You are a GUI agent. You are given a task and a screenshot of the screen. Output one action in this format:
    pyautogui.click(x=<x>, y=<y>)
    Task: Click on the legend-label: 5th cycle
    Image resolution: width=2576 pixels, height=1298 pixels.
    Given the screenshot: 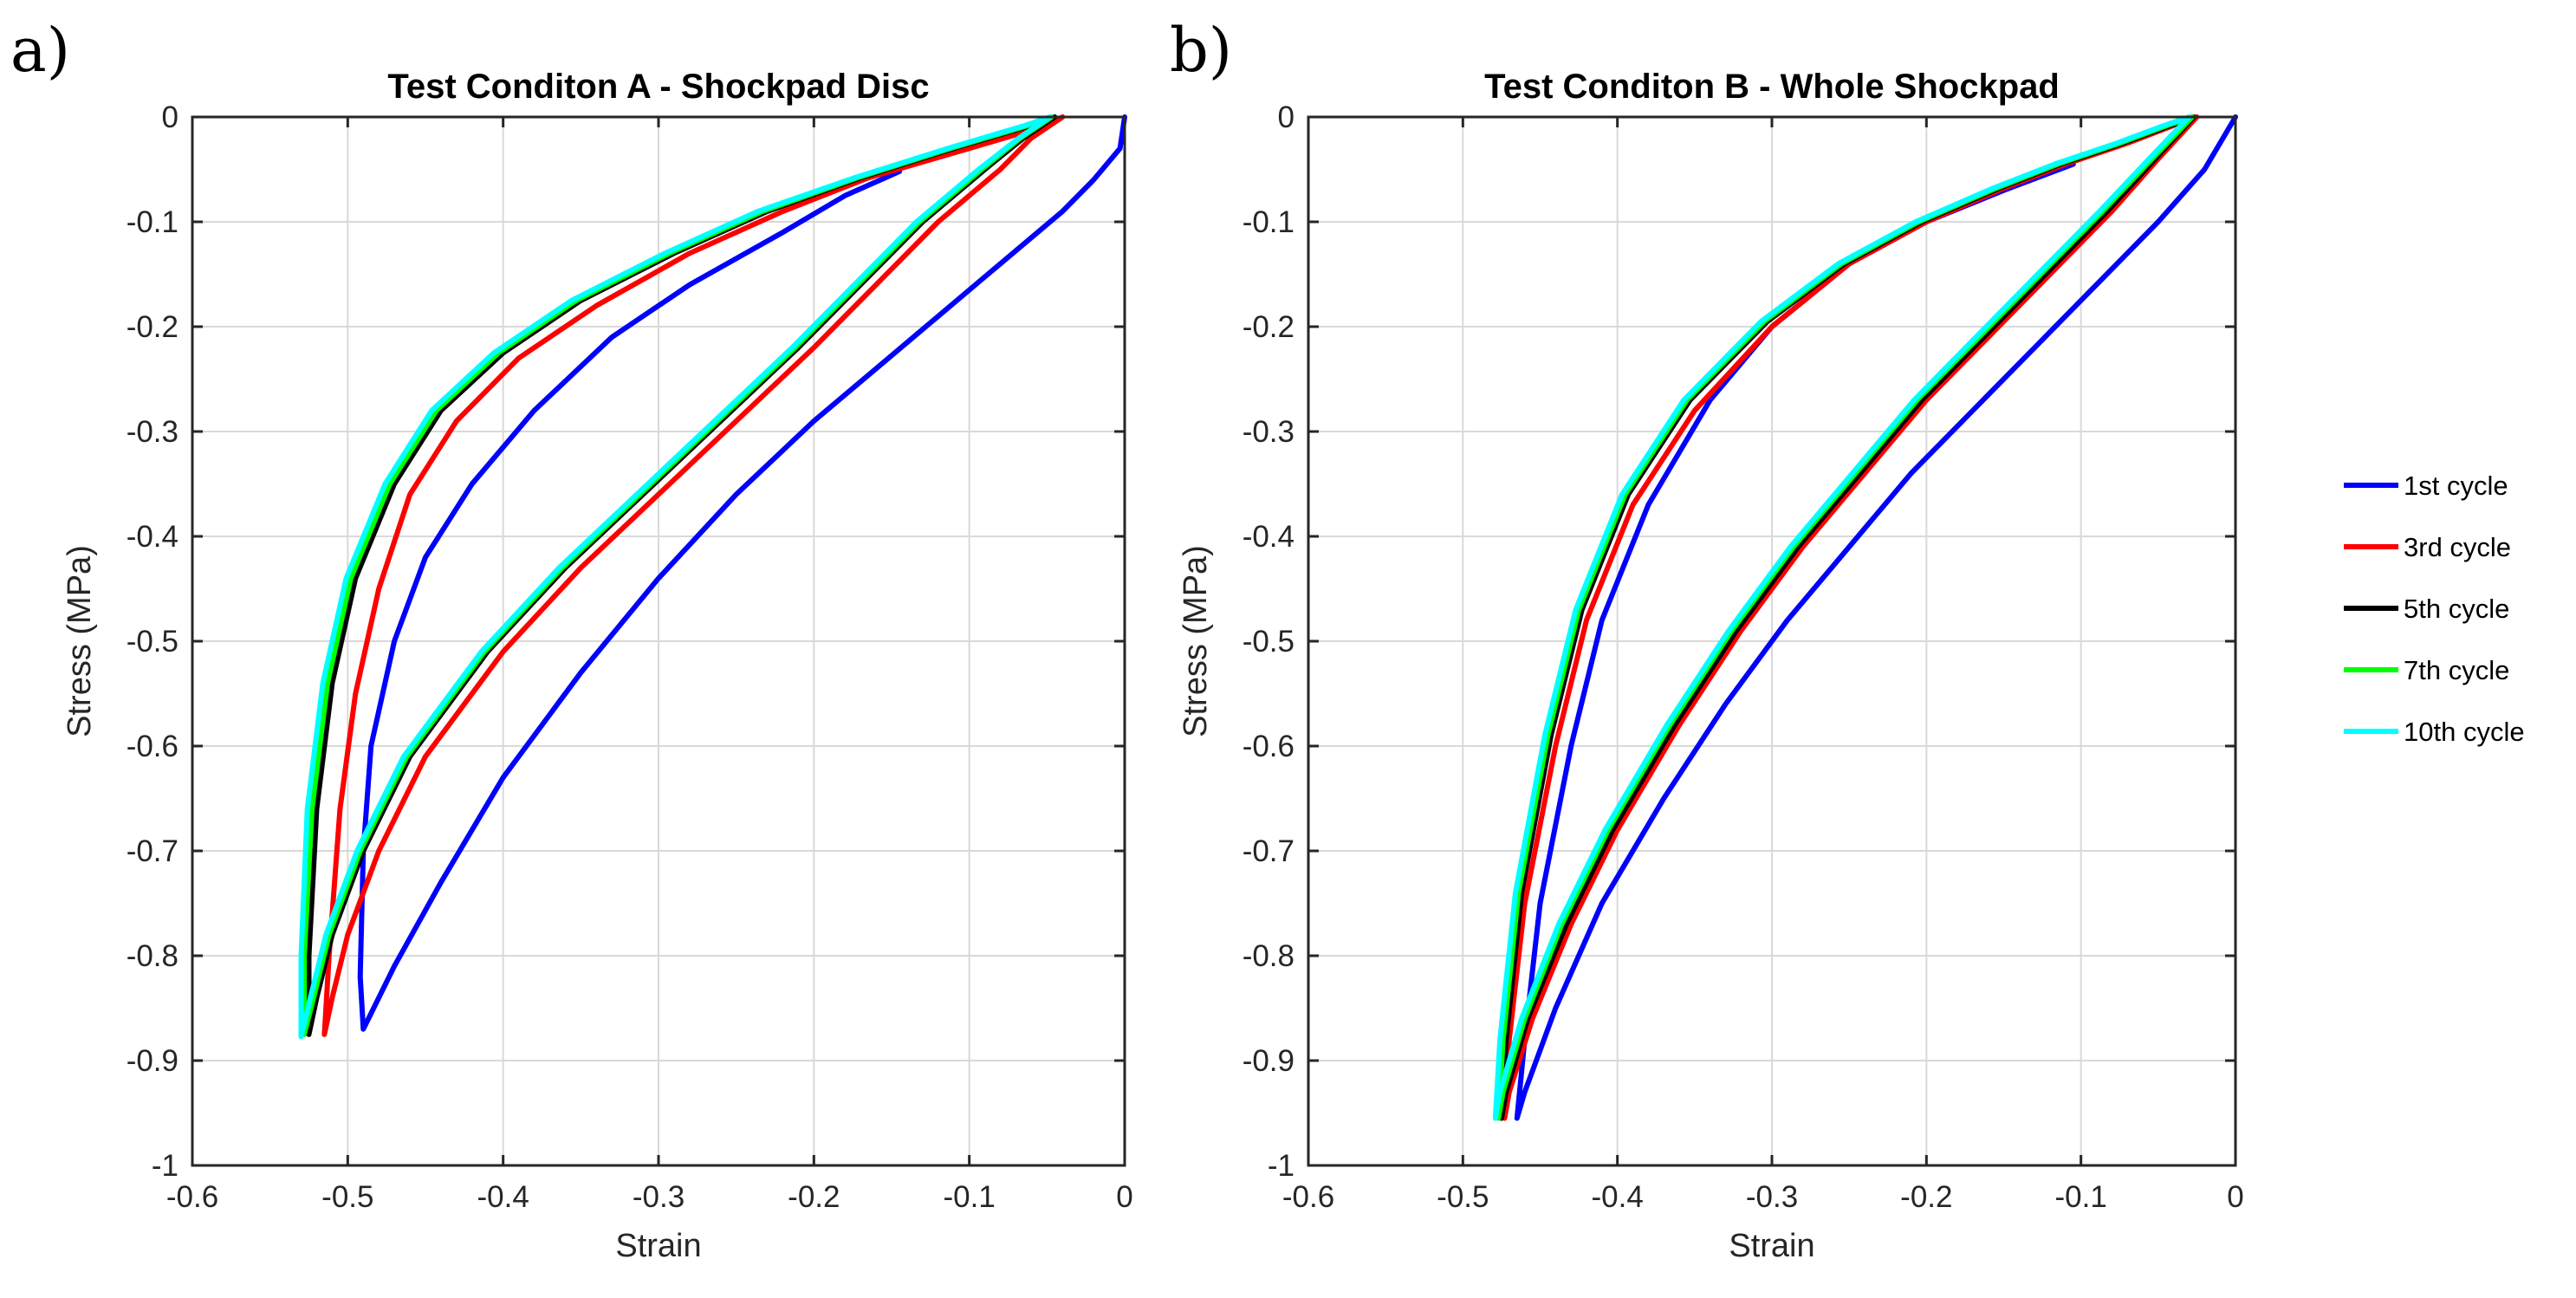 What is the action you would take?
    pyautogui.click(x=2457, y=609)
    